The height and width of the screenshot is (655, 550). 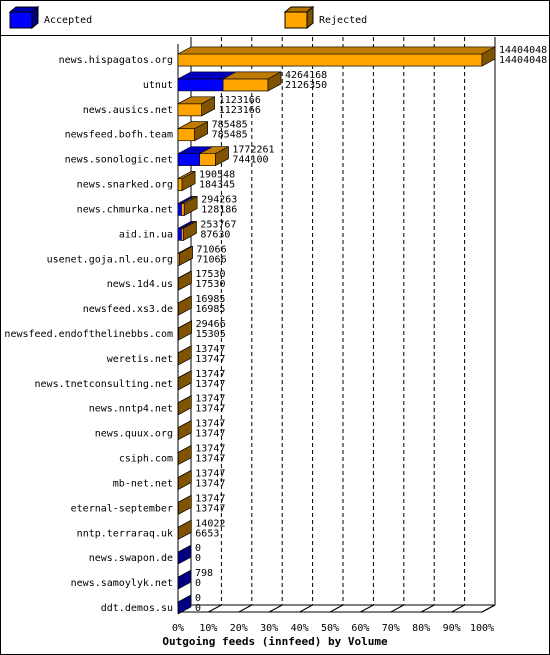 What do you see at coordinates (110, 259) in the screenshot?
I see `y-tick-label: usenet.goja.nl.eu.org` at bounding box center [110, 259].